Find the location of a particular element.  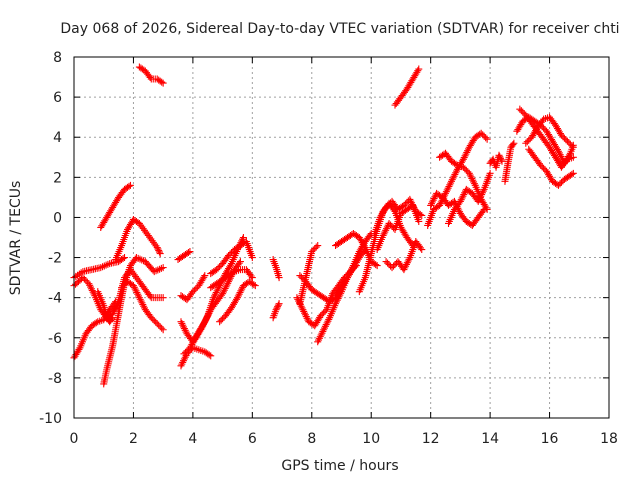

series-arc-ad is located at coordinates (457, 179).